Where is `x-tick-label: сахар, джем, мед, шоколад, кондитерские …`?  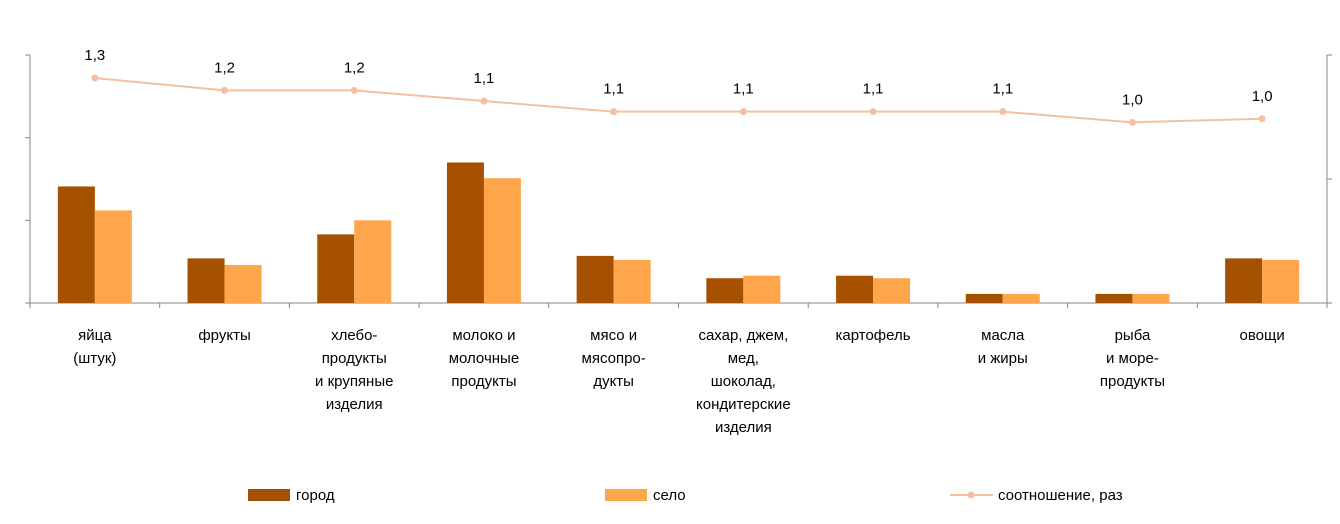
x-tick-label: сахар, джем, мед, шоколад, кондитерские … is located at coordinates (743, 381).